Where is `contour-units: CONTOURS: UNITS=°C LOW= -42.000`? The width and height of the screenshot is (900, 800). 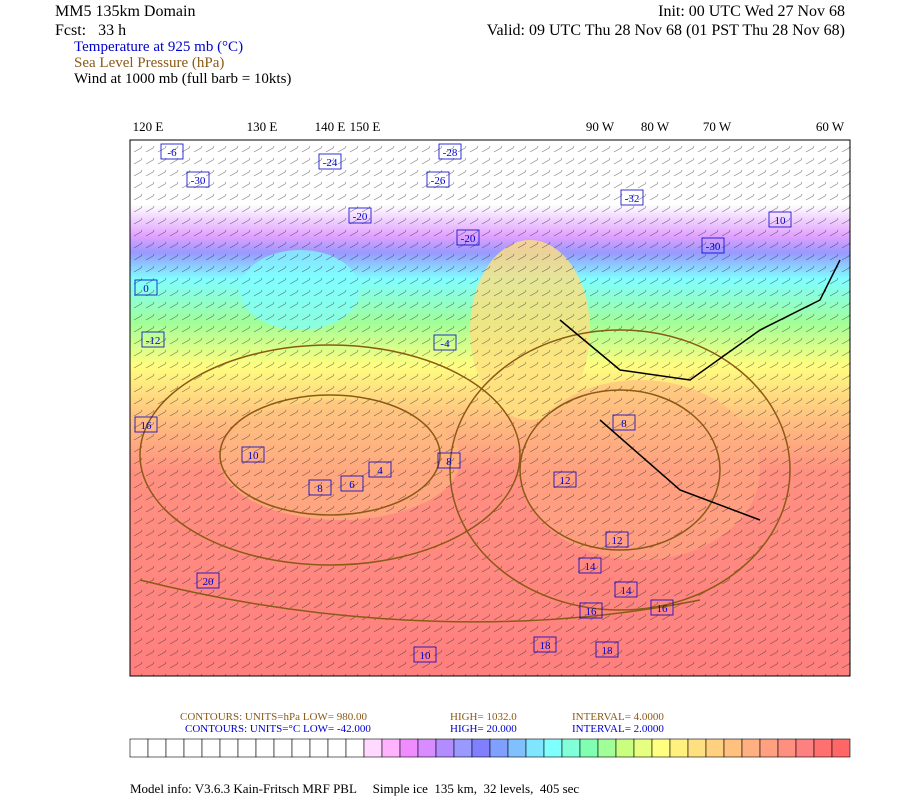
contour-units: CONTOURS: UNITS=°C LOW= -42.000 is located at coordinates (278, 729).